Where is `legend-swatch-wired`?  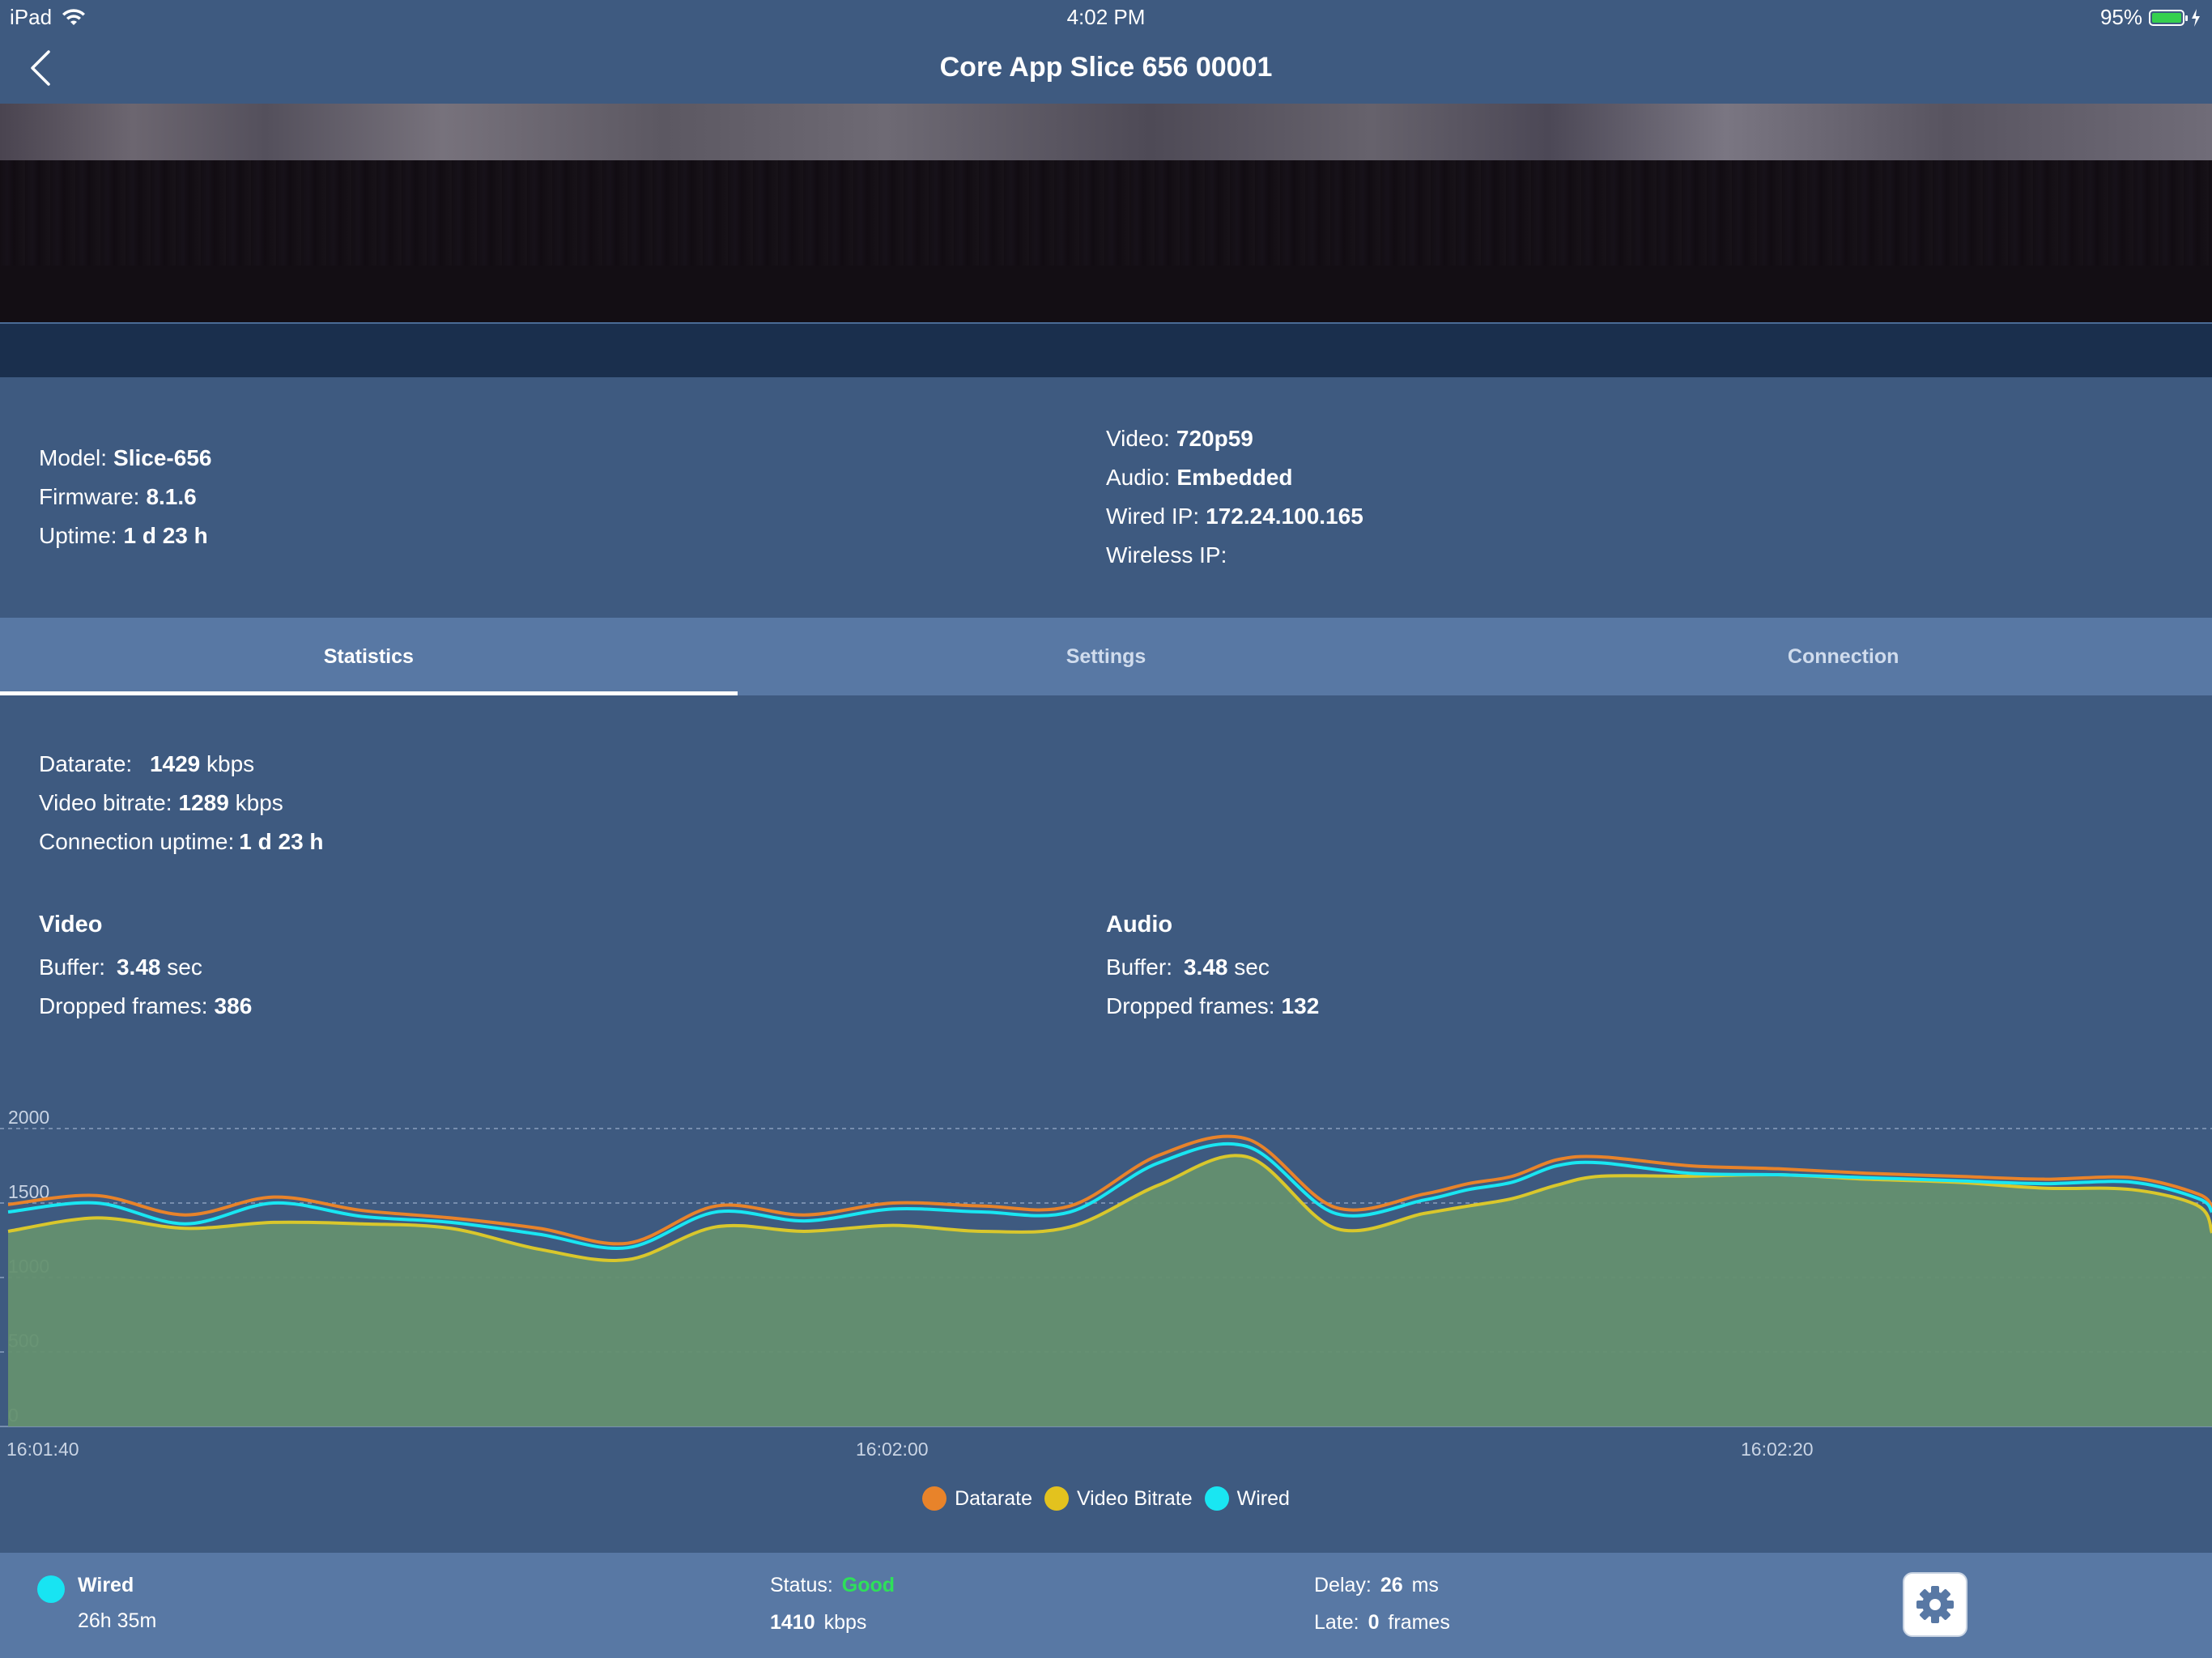
legend-swatch-wired is located at coordinates (1216, 1498).